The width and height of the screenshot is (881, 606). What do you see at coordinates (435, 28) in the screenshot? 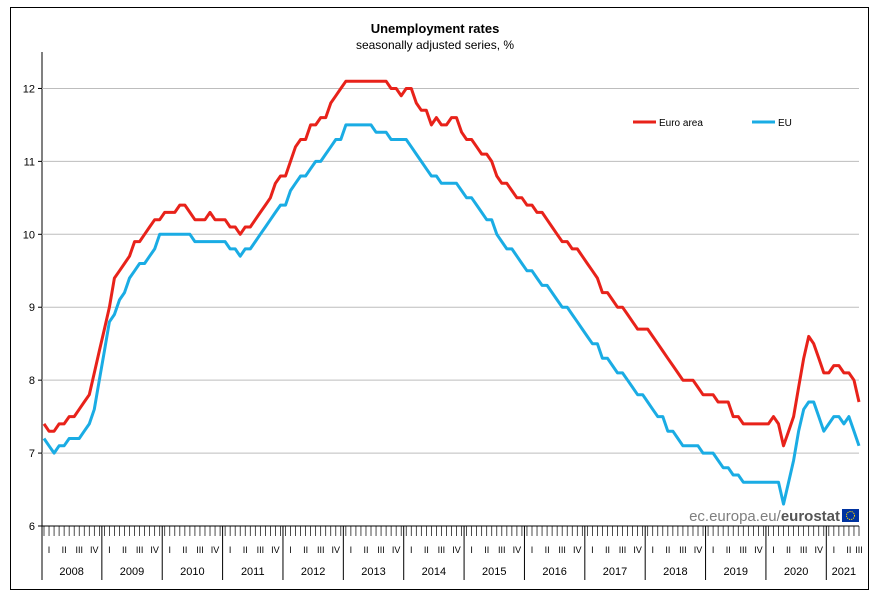
I see `chart-title: Unemployment rates` at bounding box center [435, 28].